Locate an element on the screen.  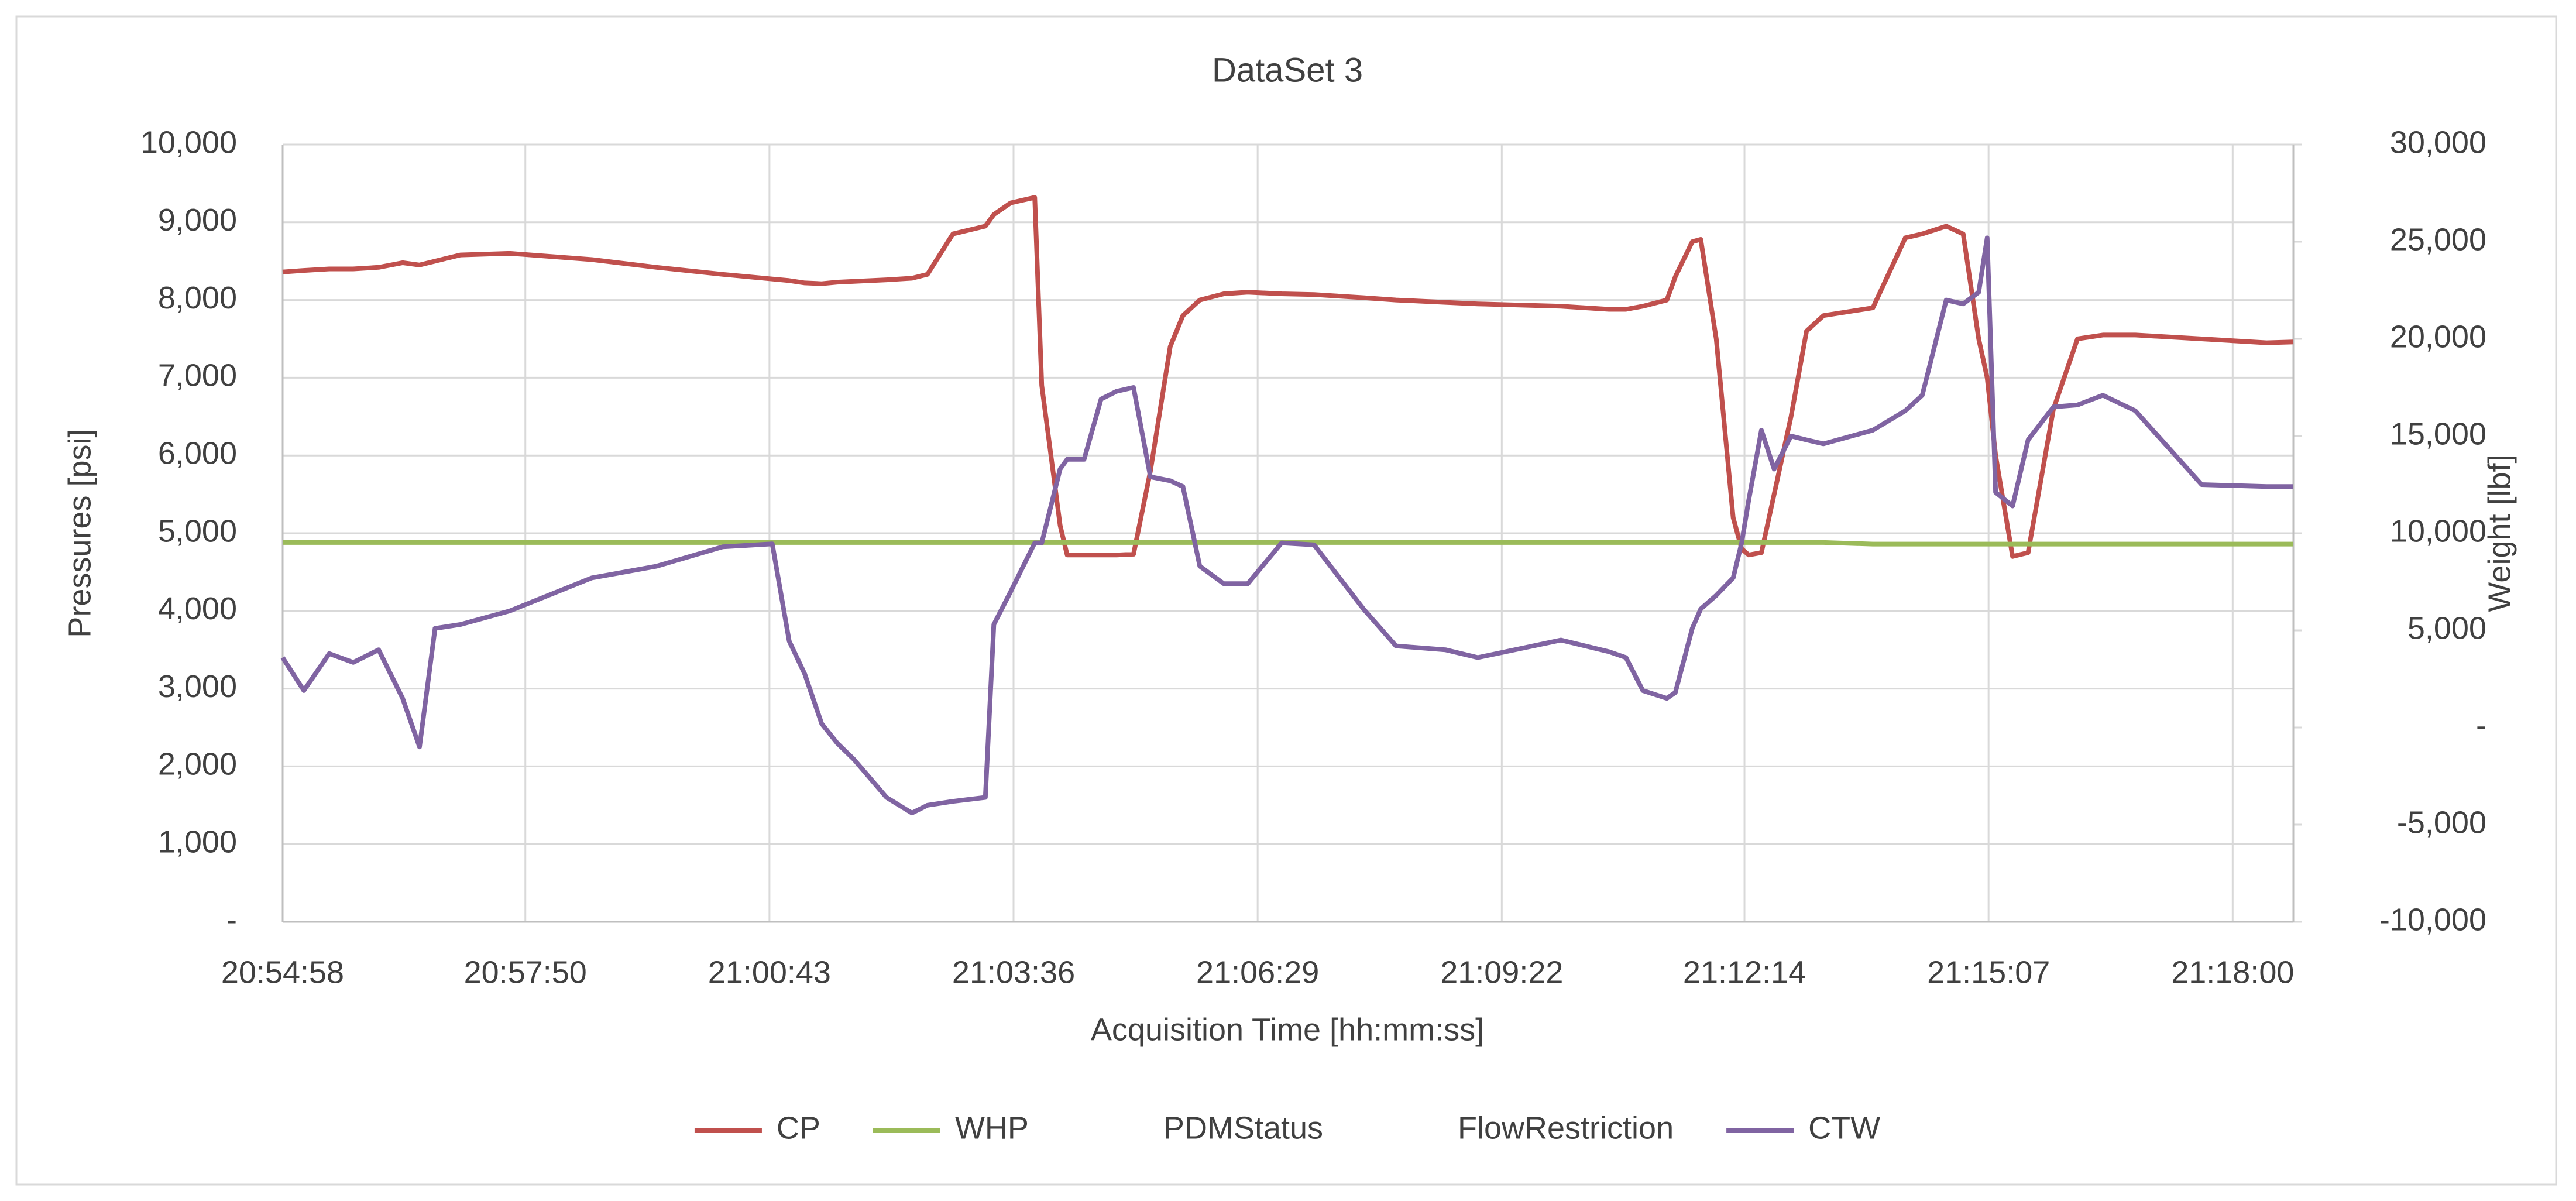
y2-tick-label: -5,000 is located at coordinates (2441, 822).